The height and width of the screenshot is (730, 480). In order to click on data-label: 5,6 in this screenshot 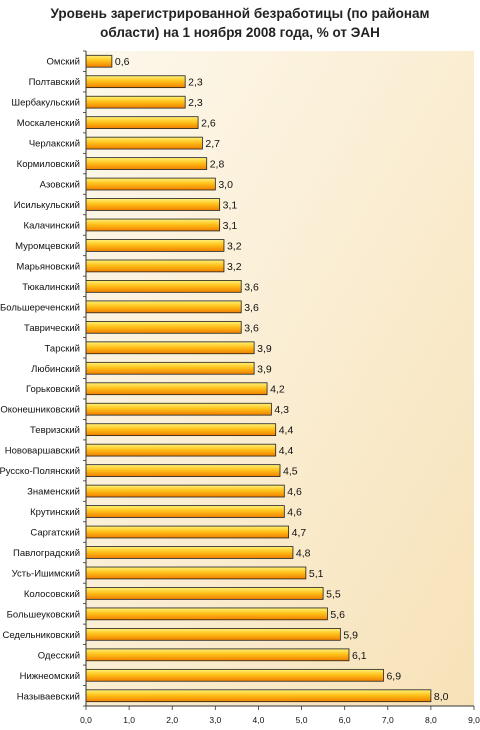, I will do `click(337, 615)`.